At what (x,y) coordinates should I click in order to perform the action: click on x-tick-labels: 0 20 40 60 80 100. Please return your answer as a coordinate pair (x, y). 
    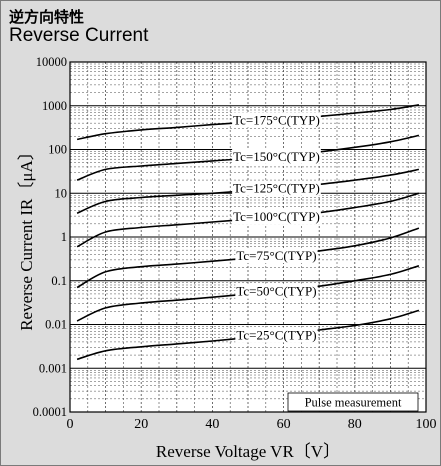
    Looking at the image, I should click on (252, 424).